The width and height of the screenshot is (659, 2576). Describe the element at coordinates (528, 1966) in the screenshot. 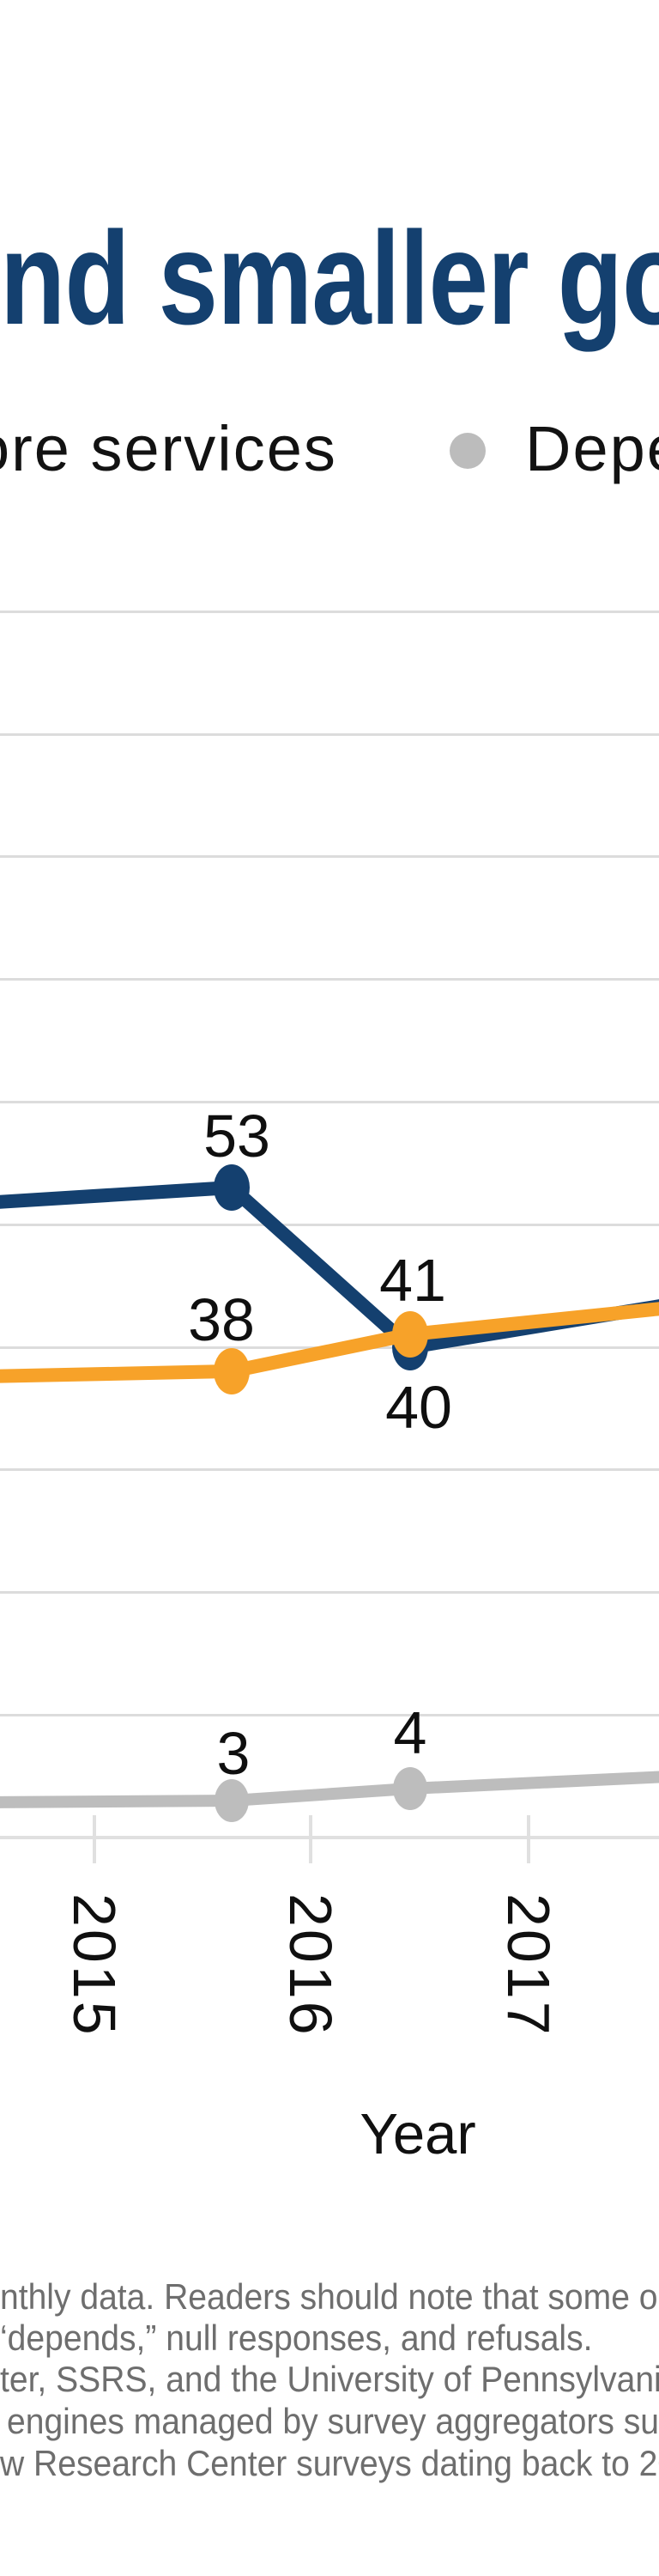

I see `x-tick-label-2017: 2017` at that location.